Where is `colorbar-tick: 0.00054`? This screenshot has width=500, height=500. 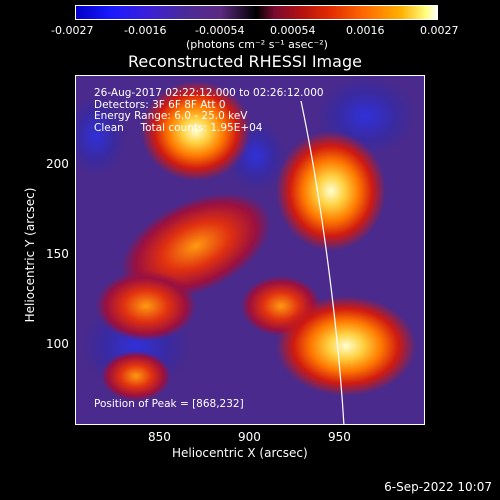
colorbar-tick: 0.00054 is located at coordinates (293, 30).